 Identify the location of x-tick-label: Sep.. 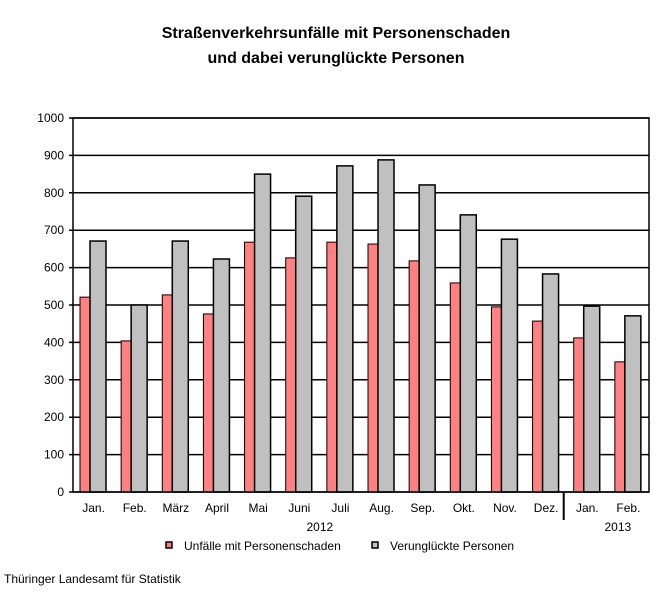
(422, 508).